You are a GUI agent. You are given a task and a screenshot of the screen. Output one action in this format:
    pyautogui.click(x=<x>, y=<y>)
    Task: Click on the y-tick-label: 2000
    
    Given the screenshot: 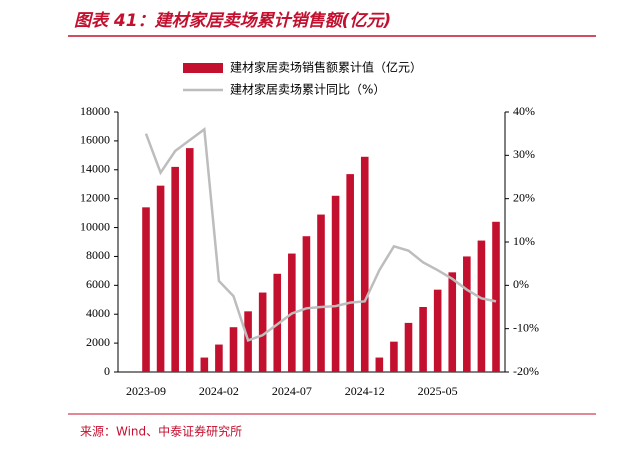 What is the action you would take?
    pyautogui.click(x=98, y=342)
    